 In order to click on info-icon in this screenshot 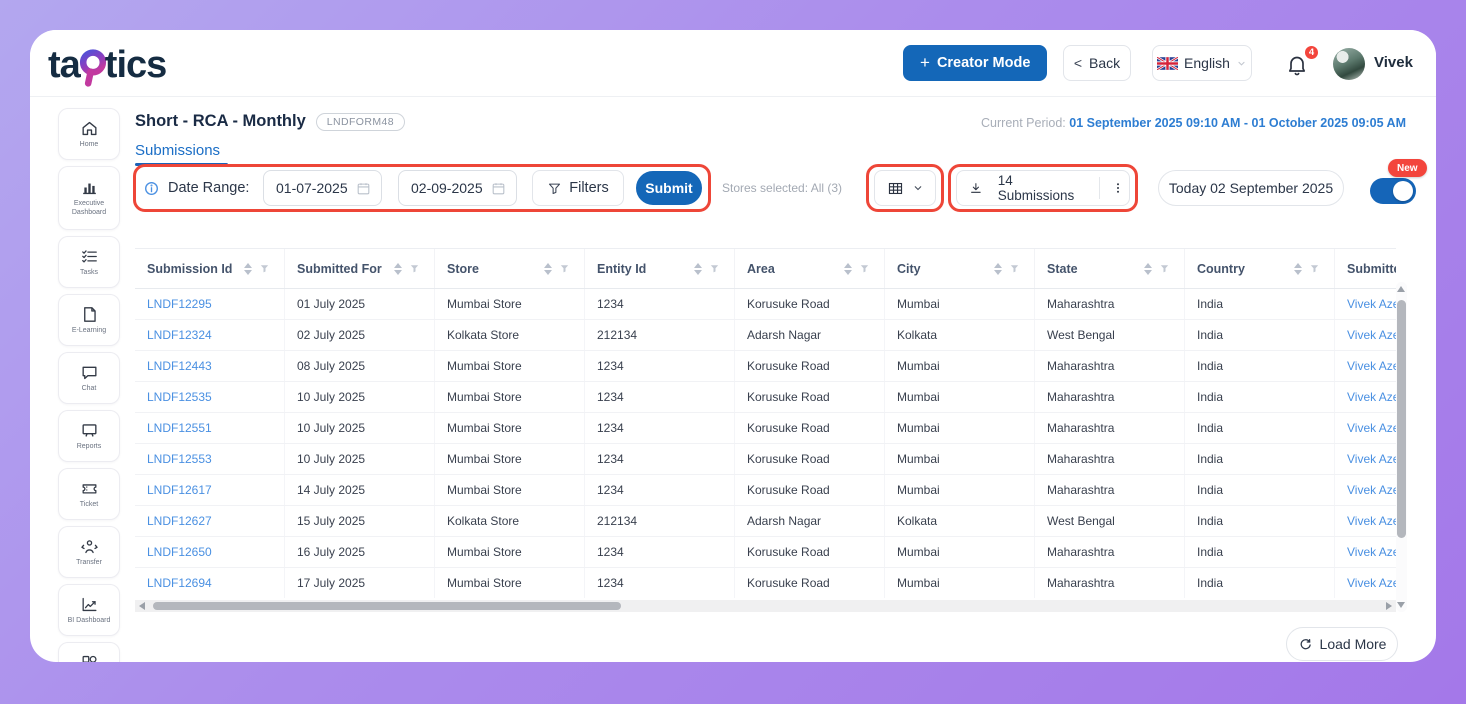, I will do `click(151, 188)`.